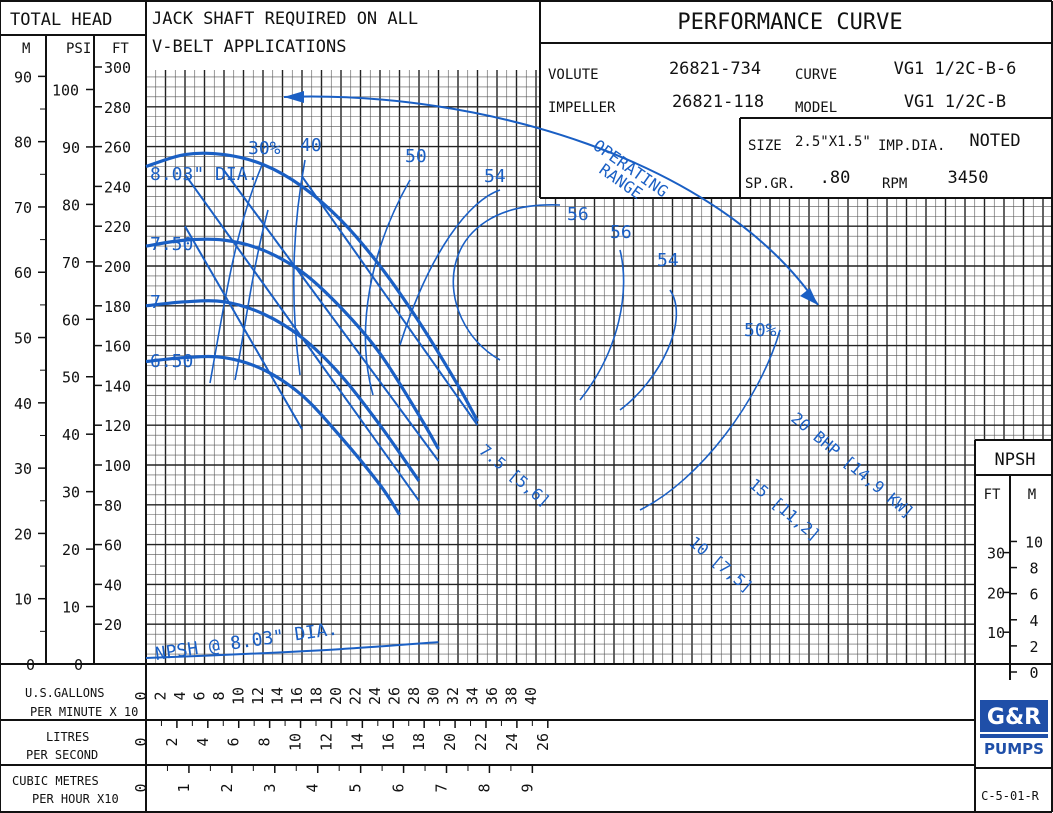 This screenshot has width=1053, height=813. What do you see at coordinates (582, 108) in the screenshot?
I see `impeller-label: IMPELLER` at bounding box center [582, 108].